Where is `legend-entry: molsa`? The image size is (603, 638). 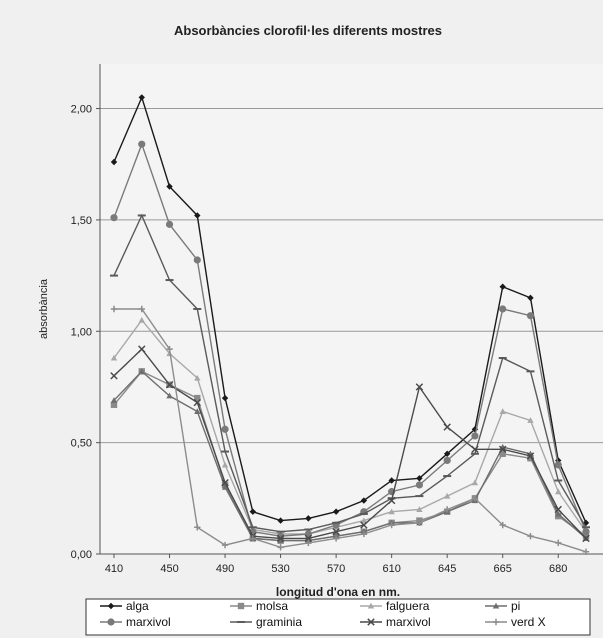
legend-entry: molsa is located at coordinates (259, 606).